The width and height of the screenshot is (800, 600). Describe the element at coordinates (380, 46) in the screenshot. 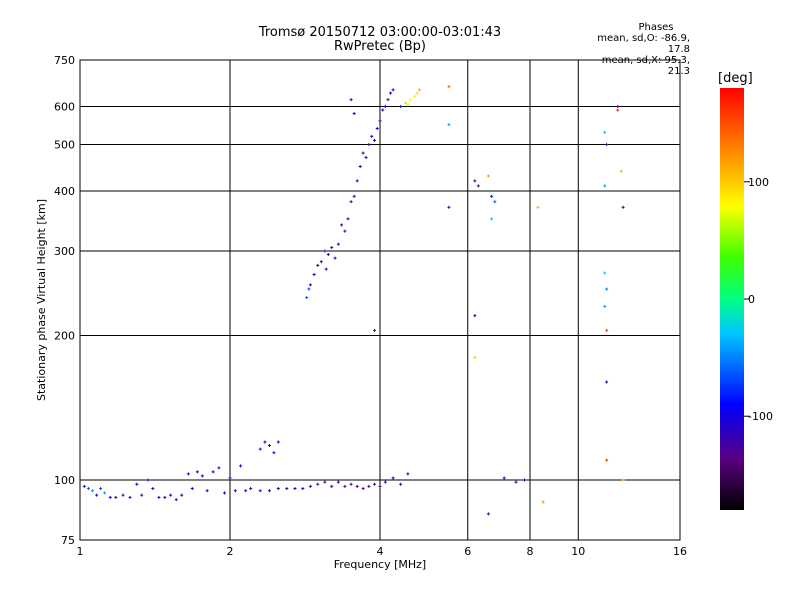

I see `title-line-2: RwPretec (Bp)` at that location.